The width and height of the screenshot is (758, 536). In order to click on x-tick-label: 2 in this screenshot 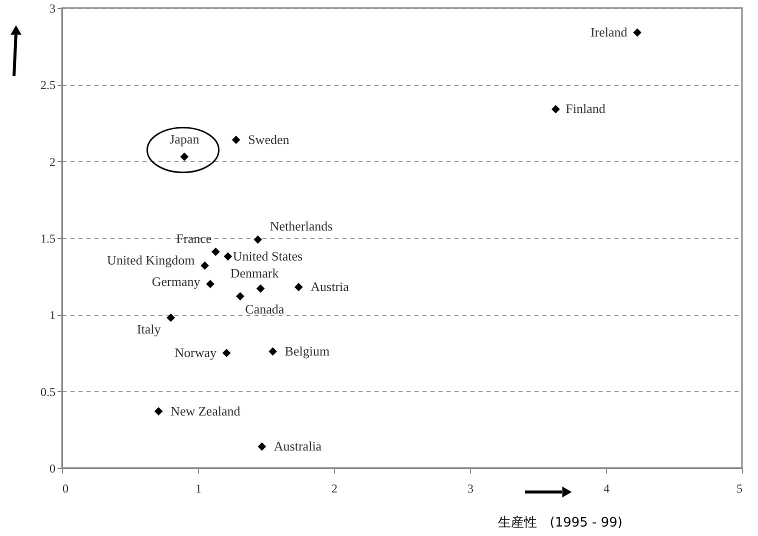, I will do `click(335, 489)`.